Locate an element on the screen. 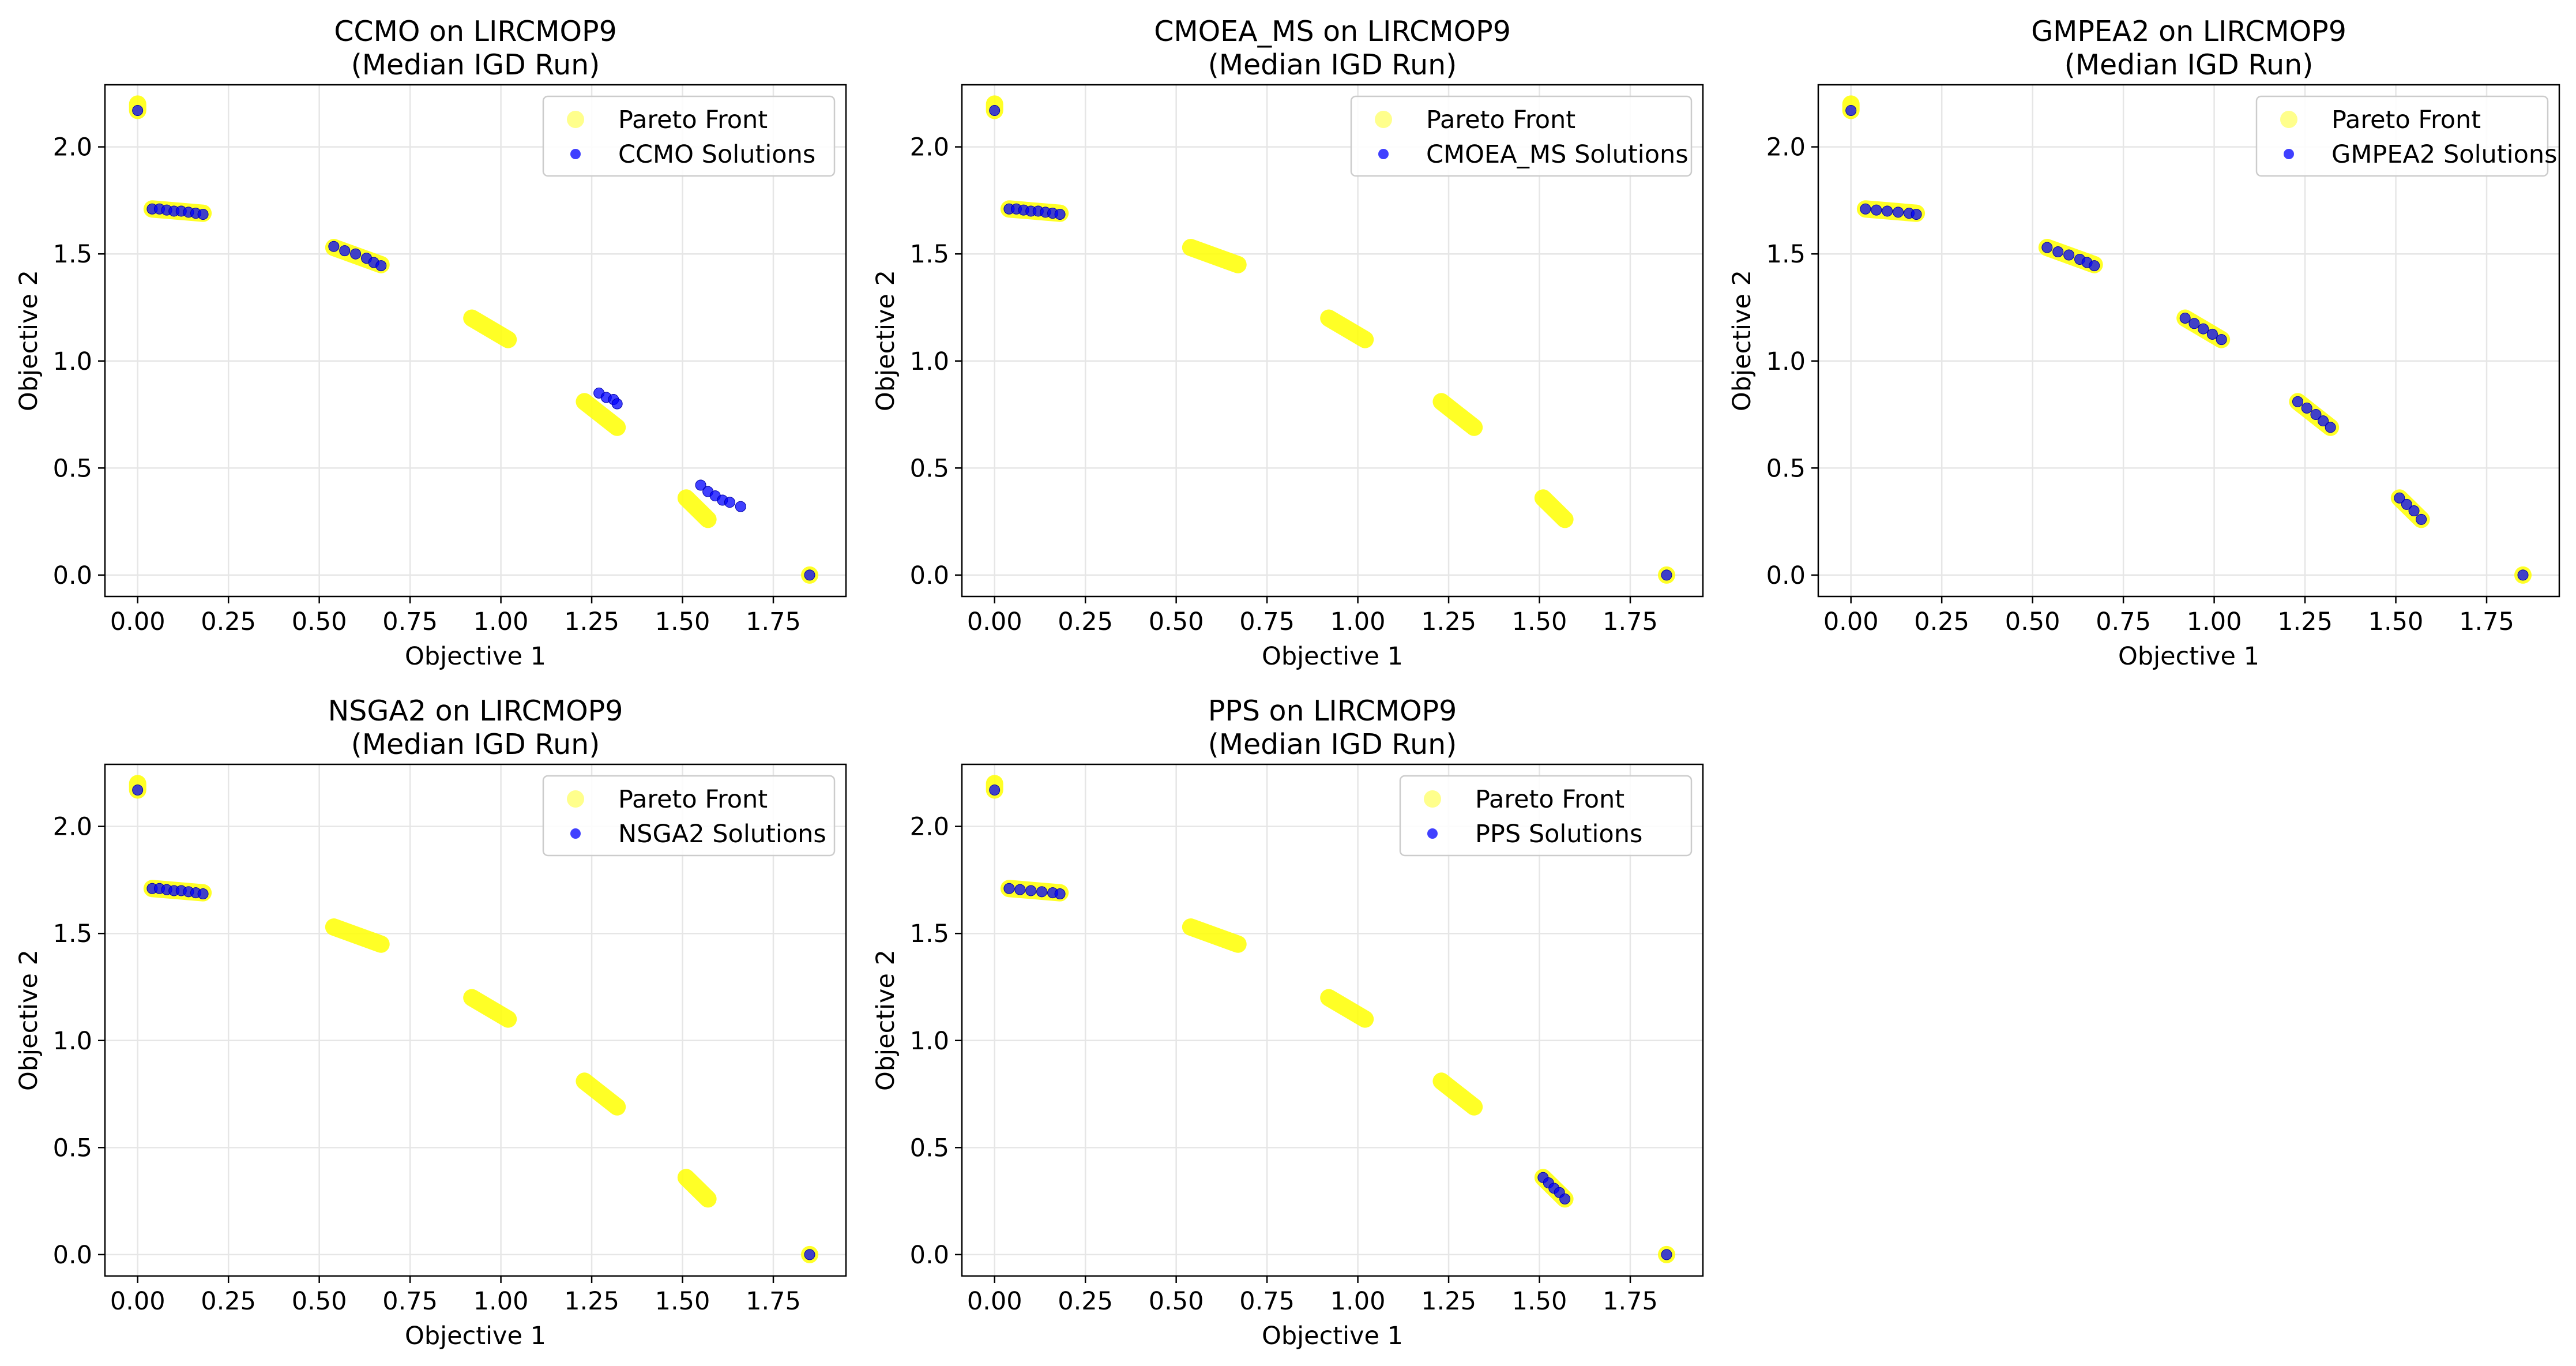 Image resolution: width=2576 pixels, height=1366 pixels. legend-label-solutions: CMOEA_MS Solutions is located at coordinates (1557, 154).